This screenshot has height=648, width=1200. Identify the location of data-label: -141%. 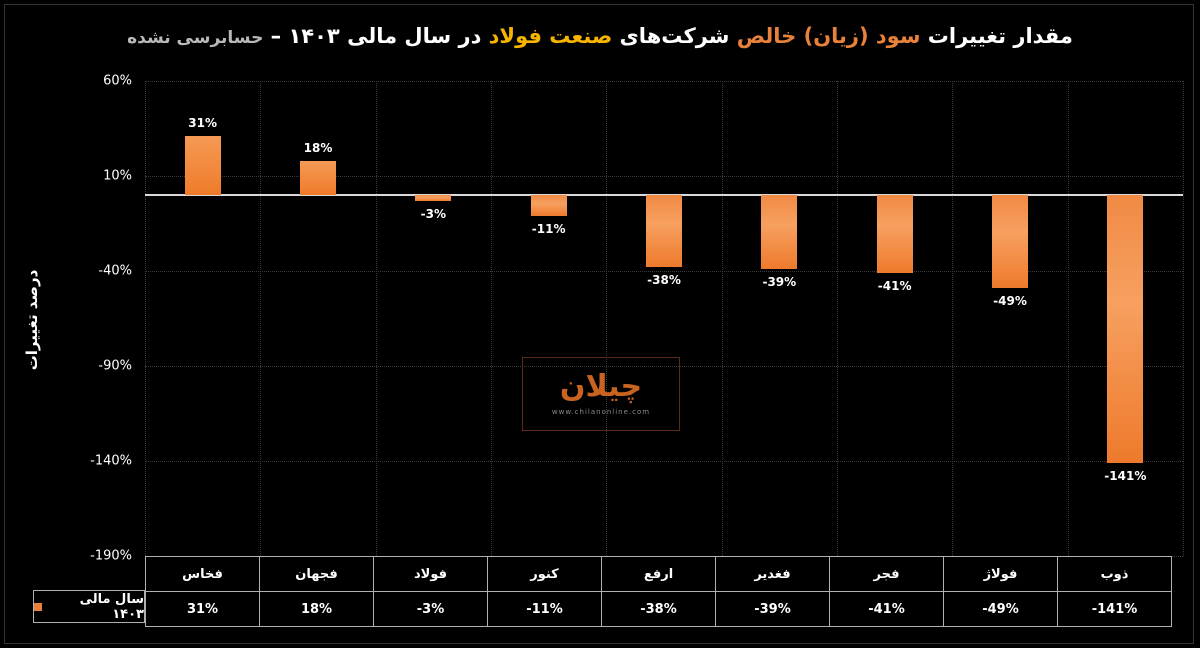
(1125, 475).